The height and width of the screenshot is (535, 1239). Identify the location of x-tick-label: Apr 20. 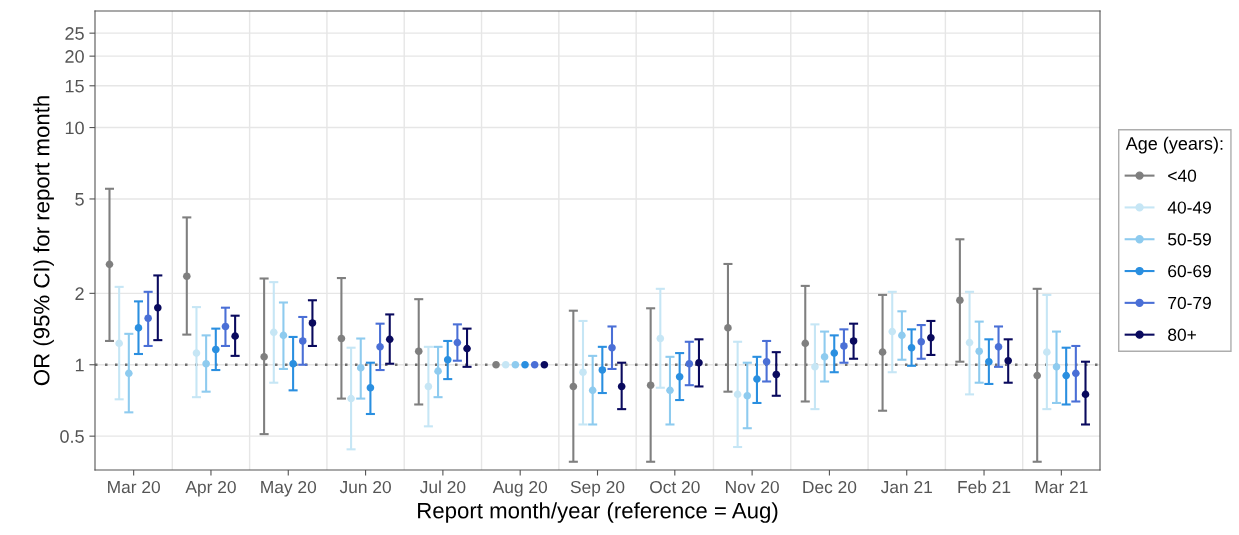
(210, 488).